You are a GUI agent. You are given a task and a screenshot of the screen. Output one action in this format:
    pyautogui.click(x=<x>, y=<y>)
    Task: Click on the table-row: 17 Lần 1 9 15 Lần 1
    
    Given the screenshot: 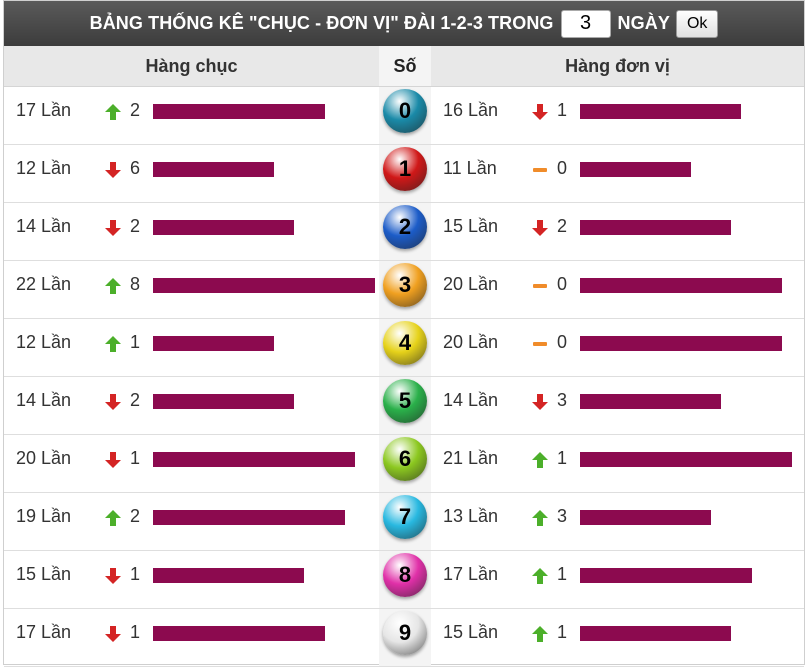 What is the action you would take?
    pyautogui.click(x=404, y=638)
    